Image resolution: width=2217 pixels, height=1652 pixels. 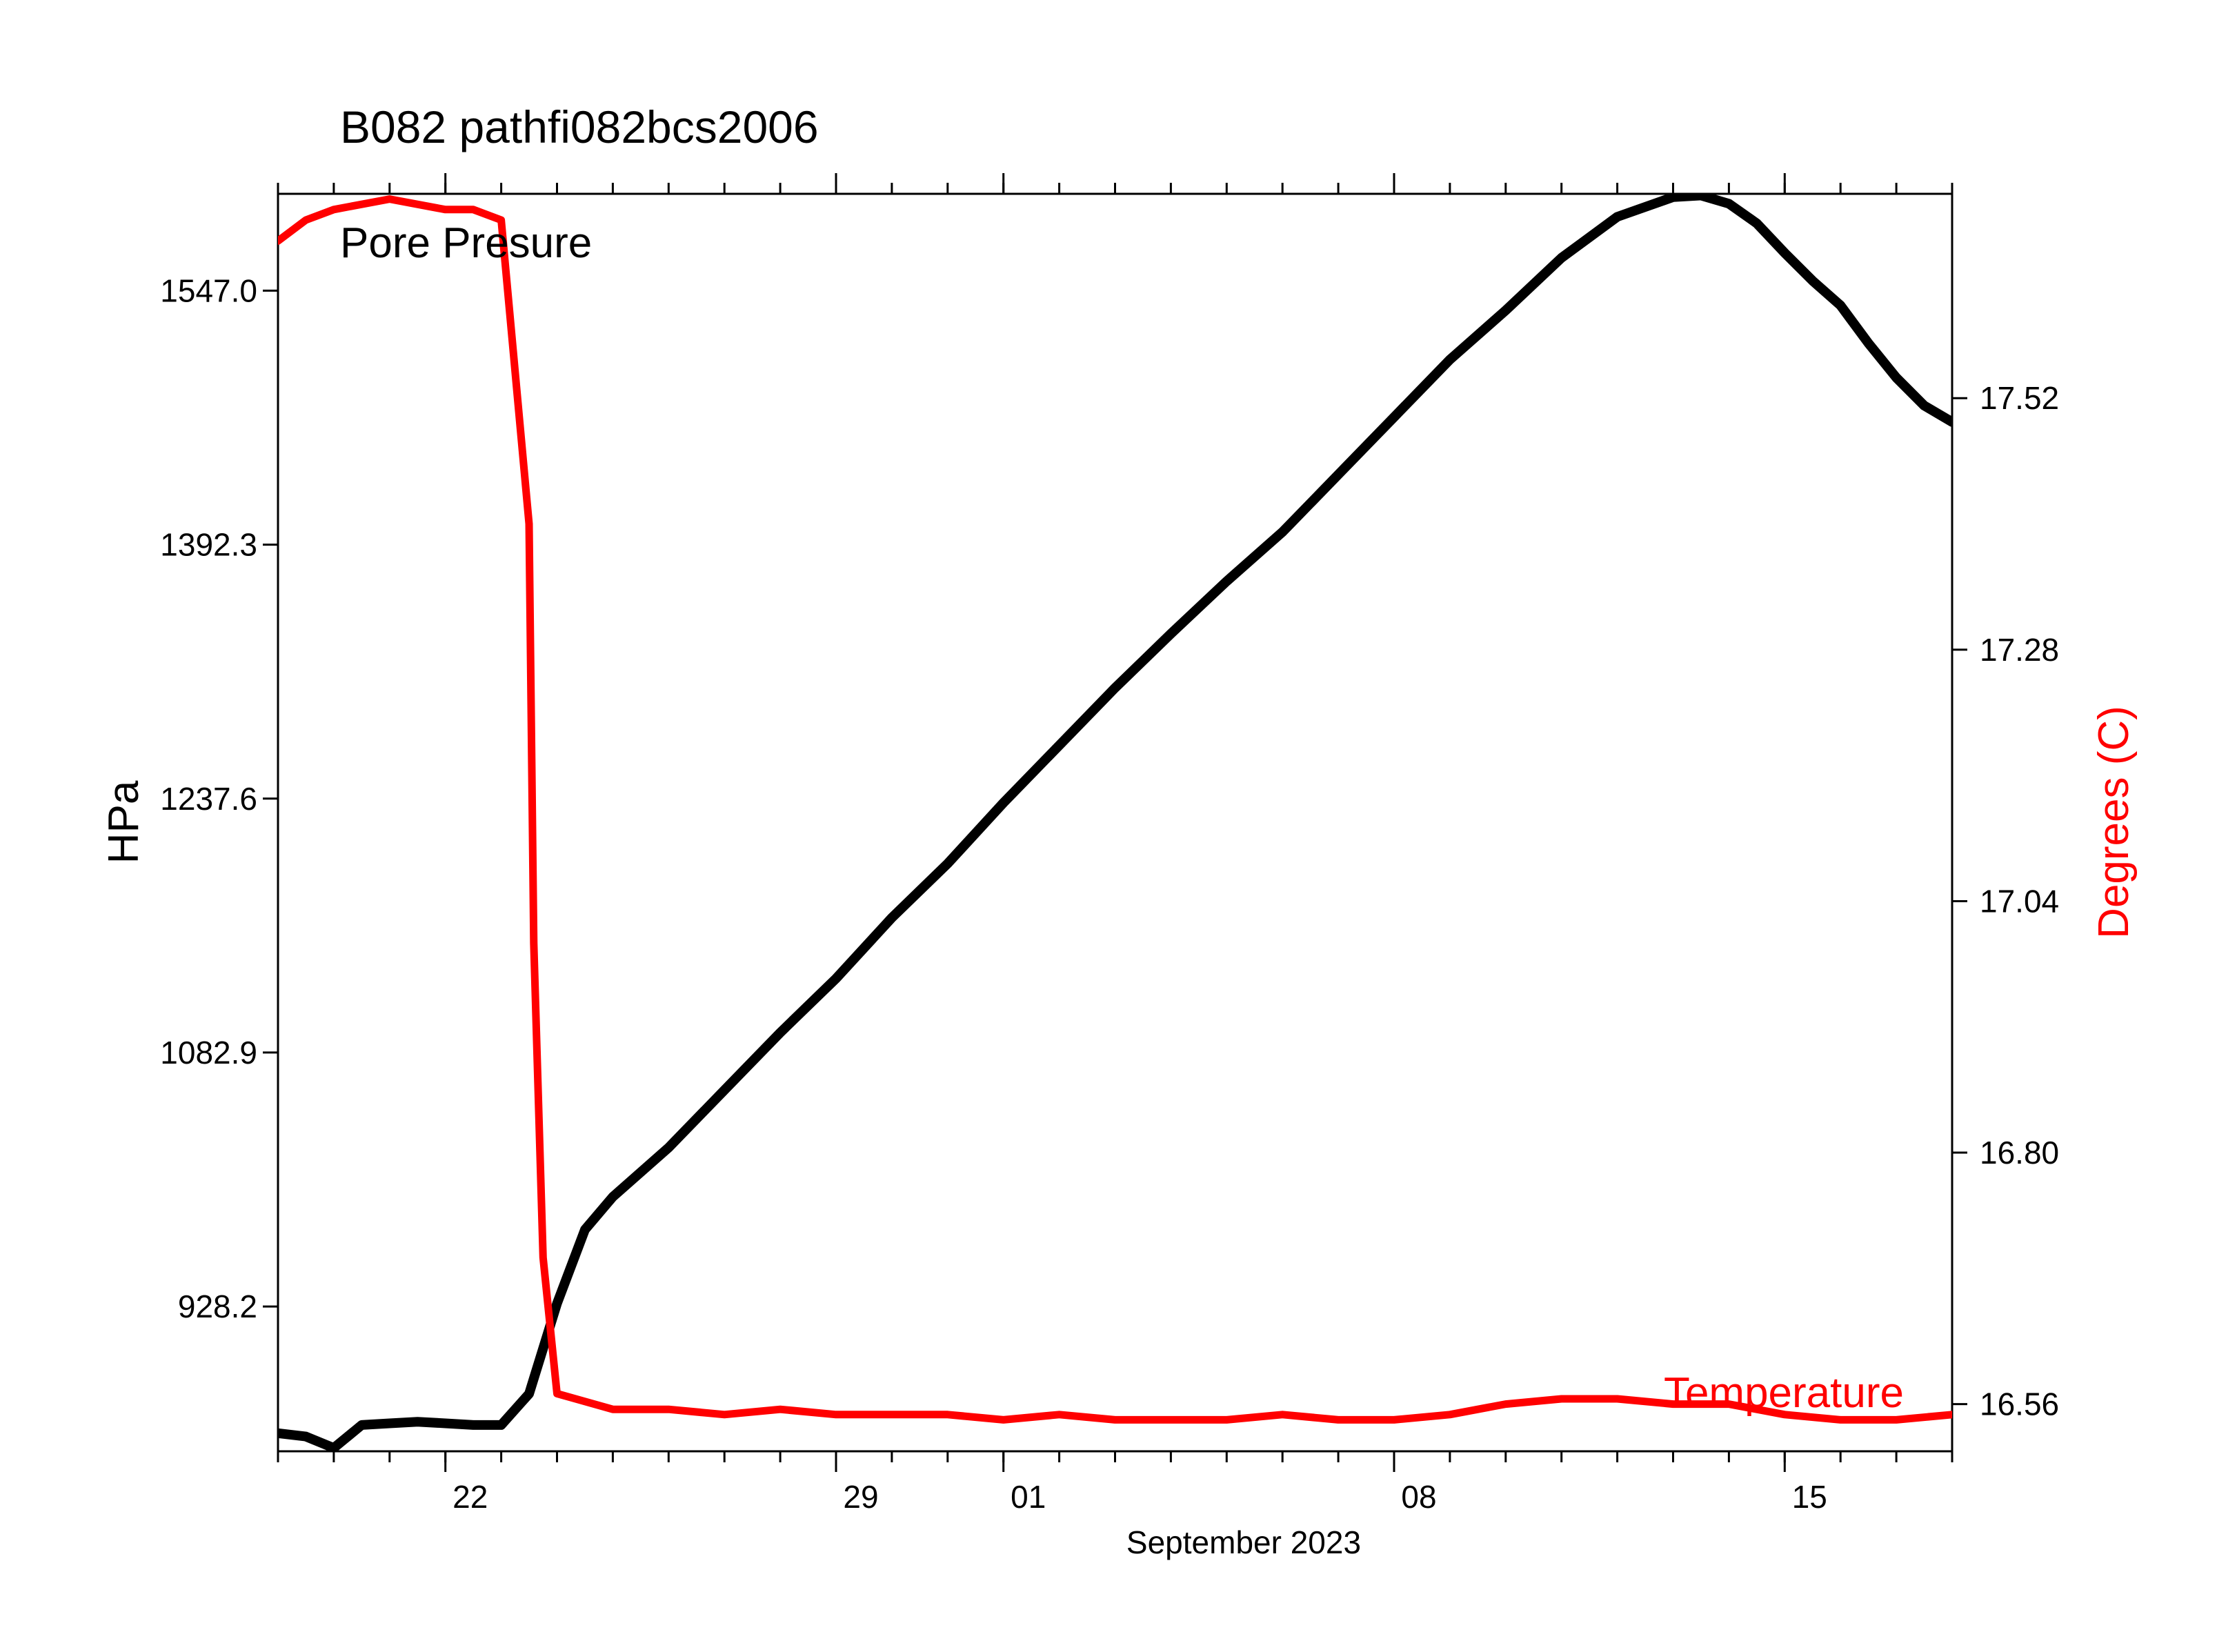 I want to click on temperature-annotation: Temperature, so click(x=1784, y=1393).